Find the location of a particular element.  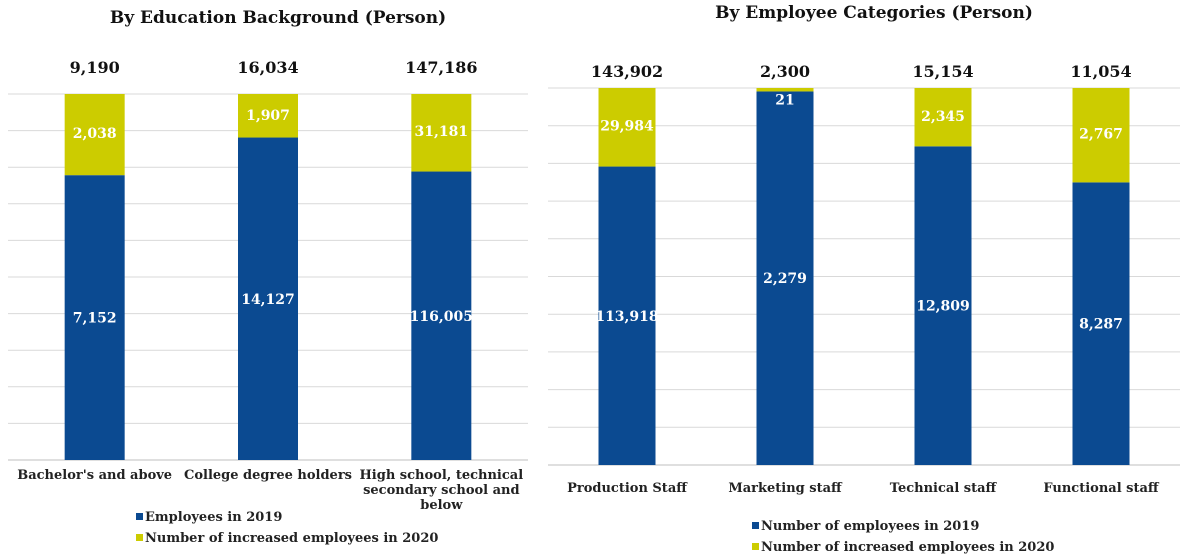

chart-2-label-base: 113,918 is located at coordinates (626, 317).